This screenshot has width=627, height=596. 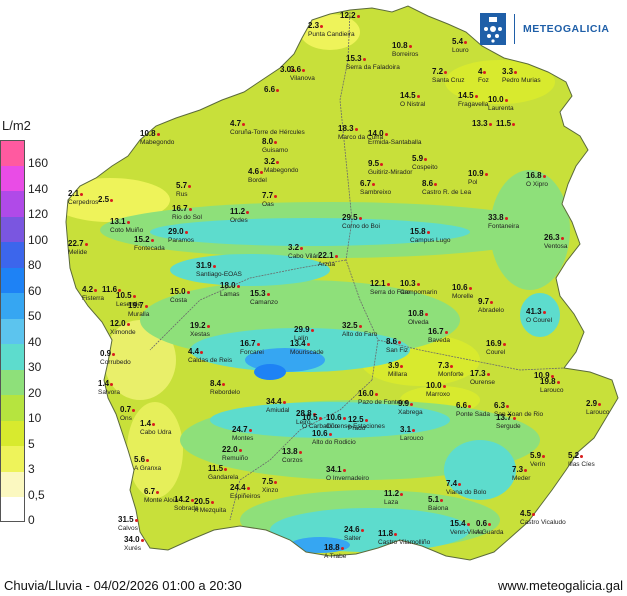 What do you see at coordinates (155, 428) in the screenshot?
I see `weather-station: 1.4 Cabo Udra` at bounding box center [155, 428].